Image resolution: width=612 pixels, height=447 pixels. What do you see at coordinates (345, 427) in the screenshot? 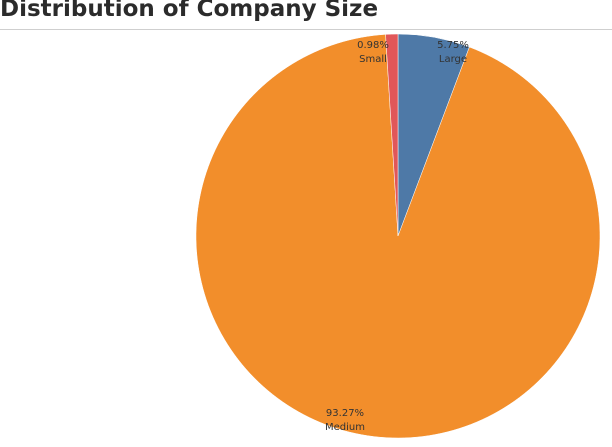
I see `pie-label-name-medium: Medium` at bounding box center [345, 427].